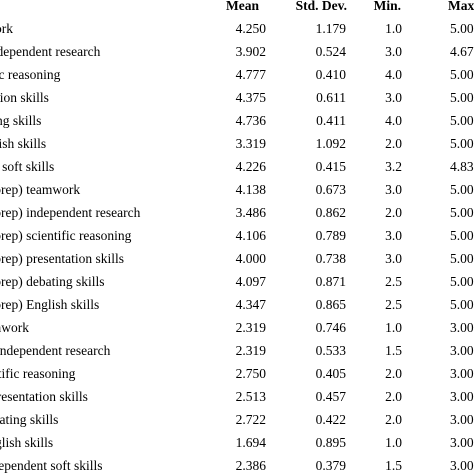  What do you see at coordinates (40, 189) in the screenshot?
I see `row-label: (pre-prep) teamwork` at bounding box center [40, 189].